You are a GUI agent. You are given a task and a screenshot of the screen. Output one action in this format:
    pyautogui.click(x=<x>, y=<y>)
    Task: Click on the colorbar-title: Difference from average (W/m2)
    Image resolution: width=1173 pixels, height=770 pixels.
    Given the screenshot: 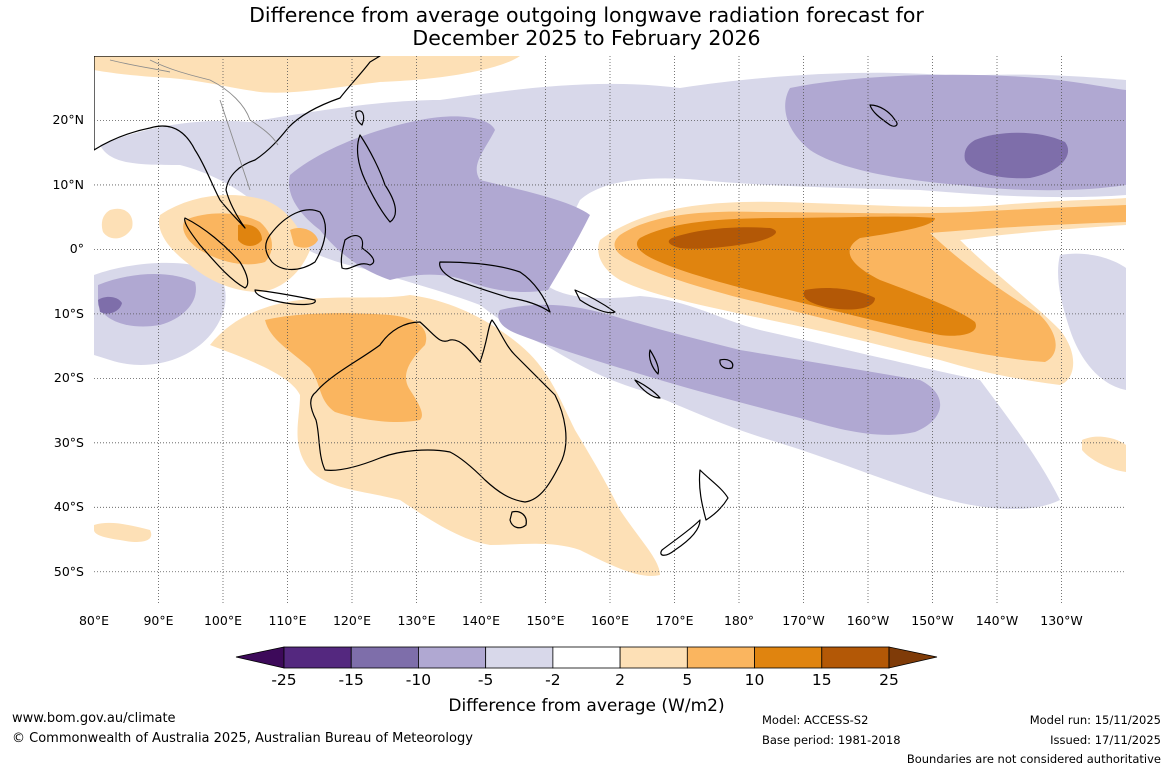 What is the action you would take?
    pyautogui.click(x=586, y=706)
    